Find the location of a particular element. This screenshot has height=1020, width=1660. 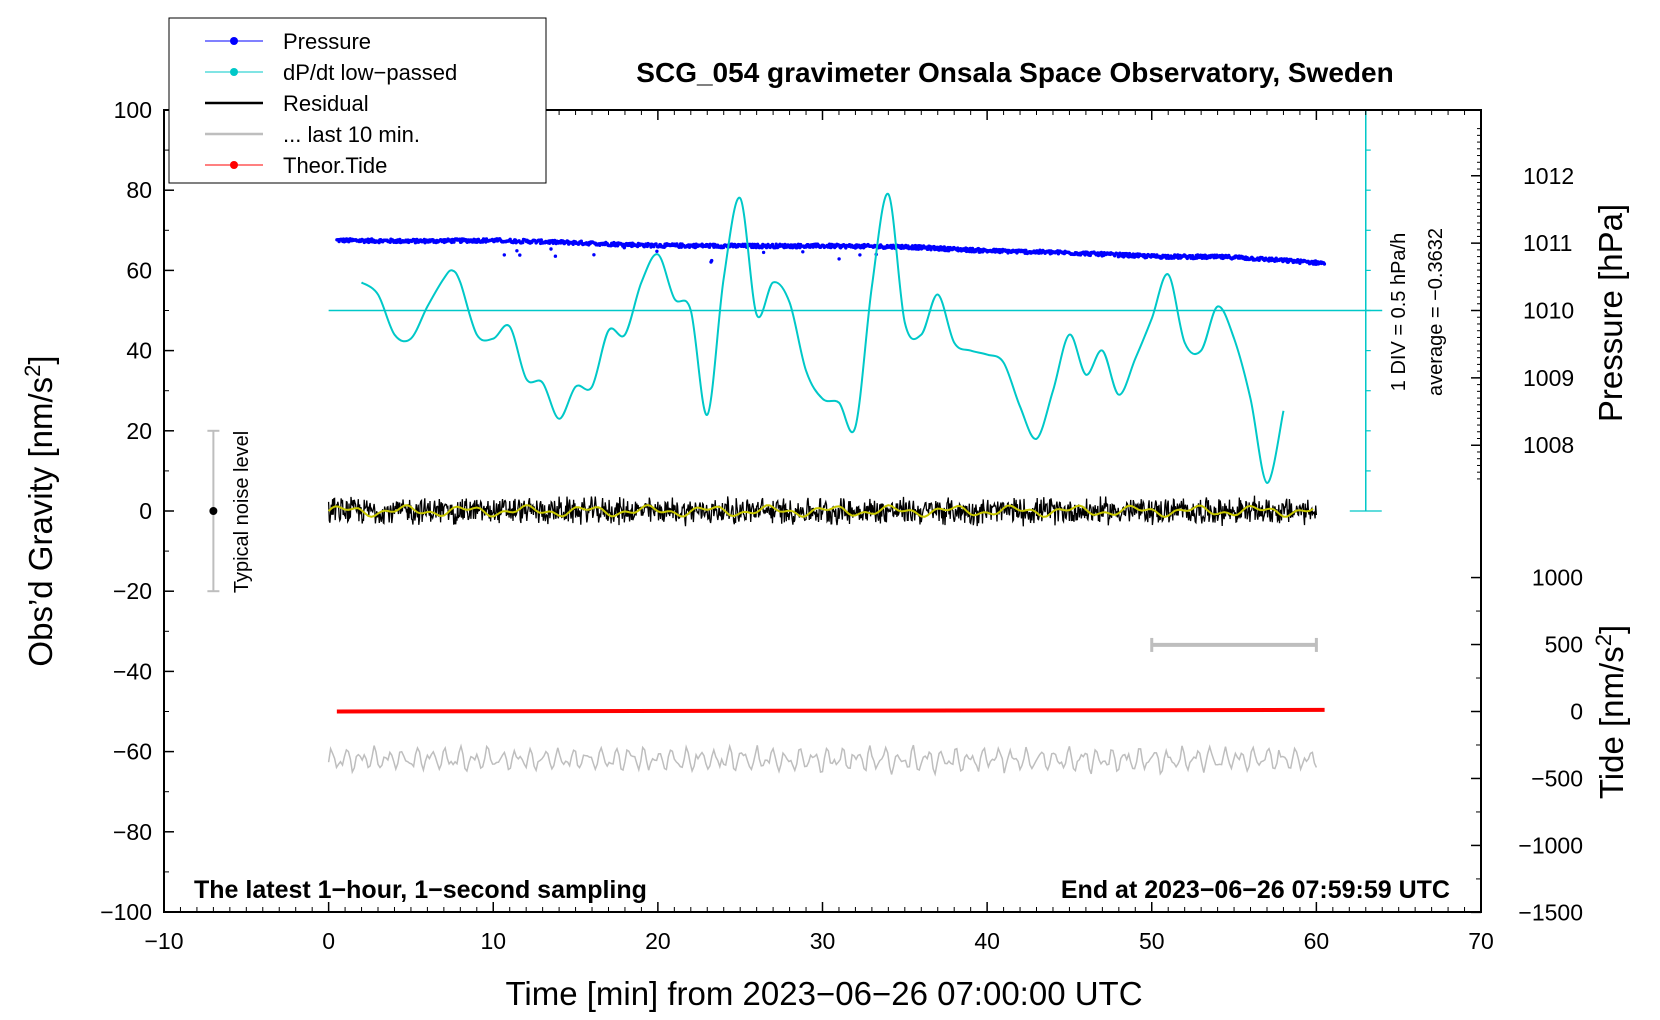

noise-level-label: Typical noise level is located at coordinates (242, 512).